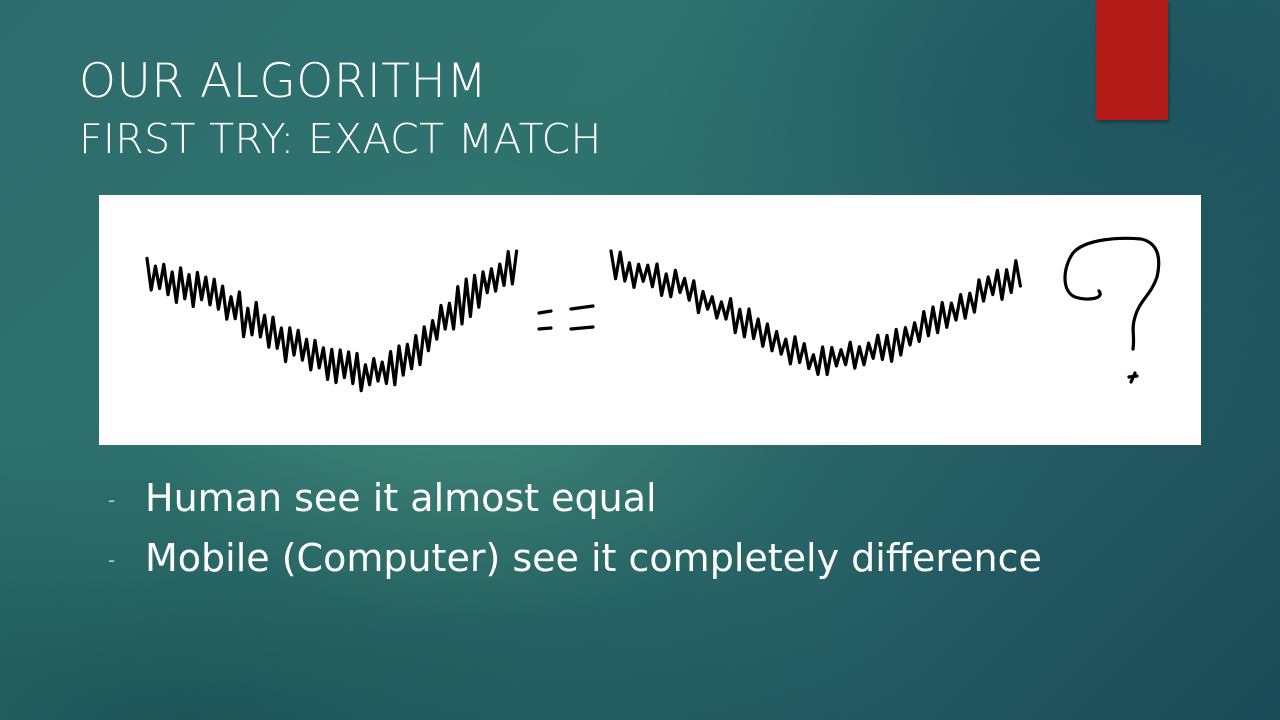 The width and height of the screenshot is (1280, 720). What do you see at coordinates (332, 321) in the screenshot?
I see `handwritten-waveform-left` at bounding box center [332, 321].